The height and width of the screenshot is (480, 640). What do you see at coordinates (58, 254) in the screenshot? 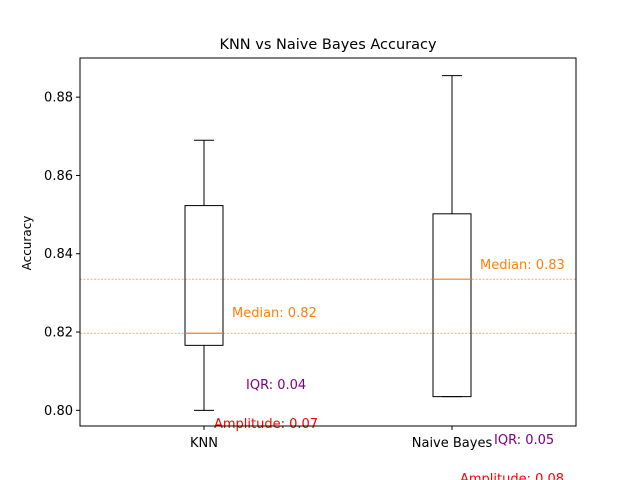
I see `y-tick-label: 0.84` at bounding box center [58, 254].